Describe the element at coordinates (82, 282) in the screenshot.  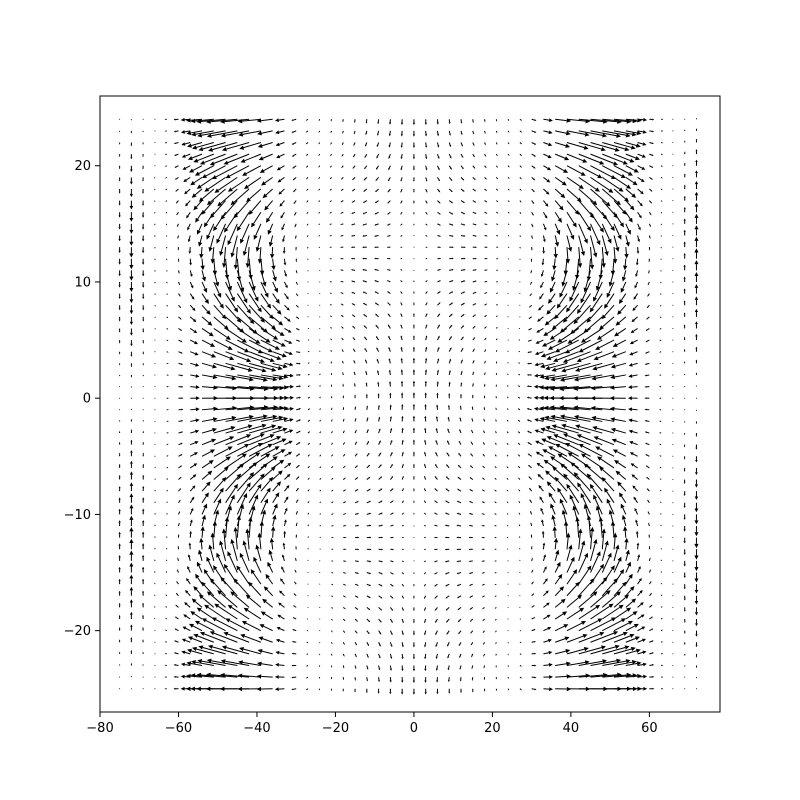
I see `y-tick-label: 10` at that location.